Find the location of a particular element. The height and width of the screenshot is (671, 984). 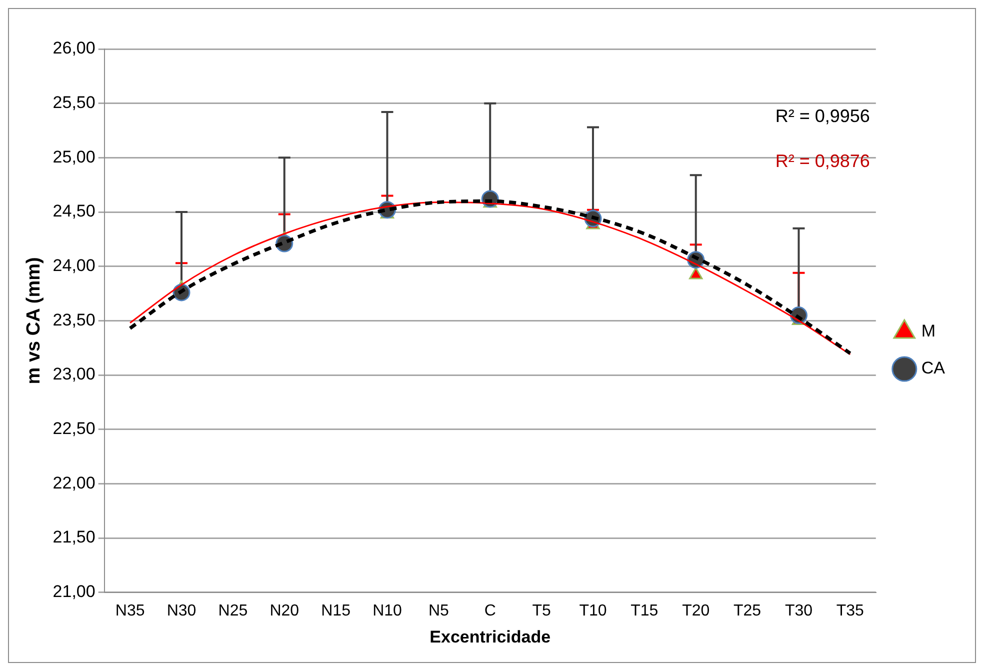

x-tick-label: T35 is located at coordinates (850, 611).